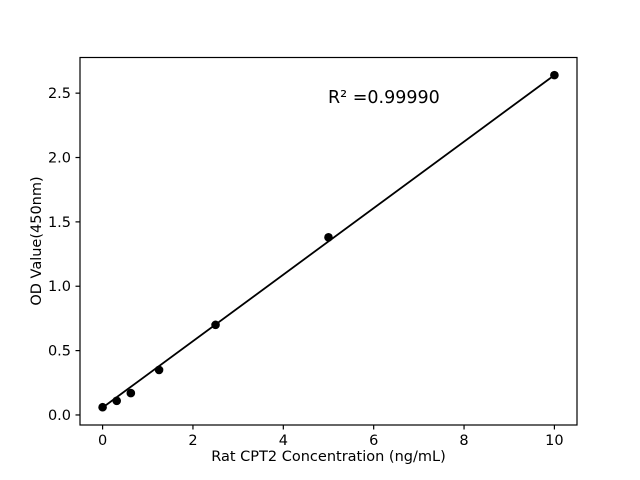  What do you see at coordinates (192, 441) in the screenshot?
I see `x-tick-label: 2` at bounding box center [192, 441].